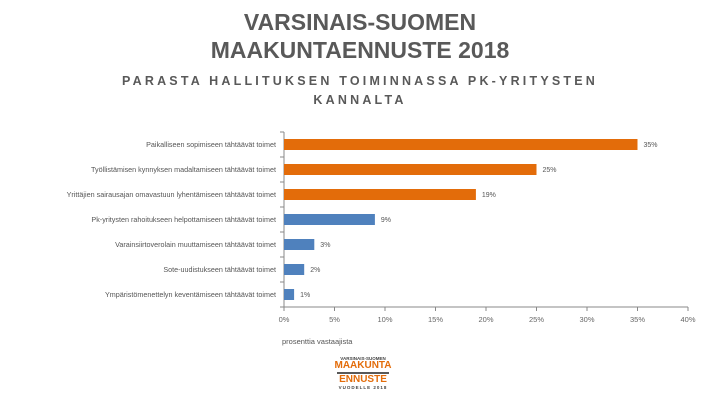 This screenshot has width=720, height=405. What do you see at coordinates (536, 319) in the screenshot?
I see `x-tick-label: 25%` at bounding box center [536, 319].